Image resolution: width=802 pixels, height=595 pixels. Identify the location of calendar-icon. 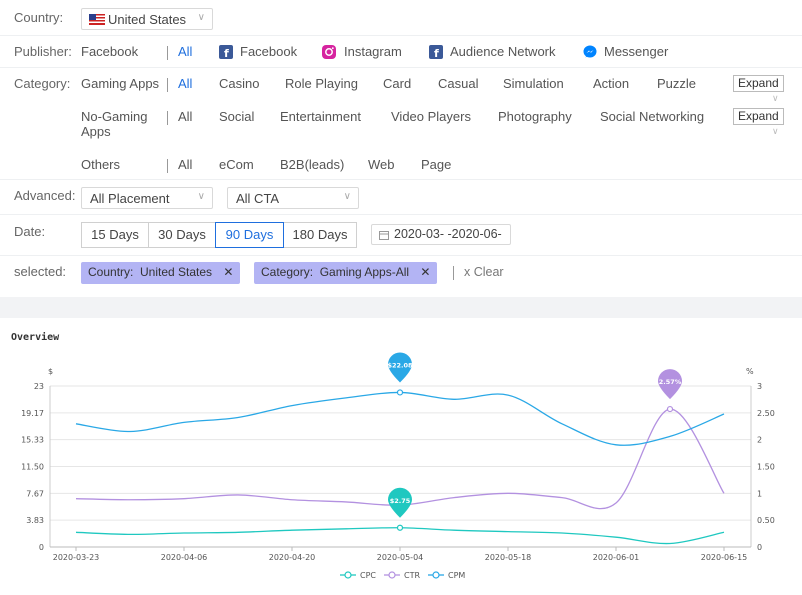
(384, 235).